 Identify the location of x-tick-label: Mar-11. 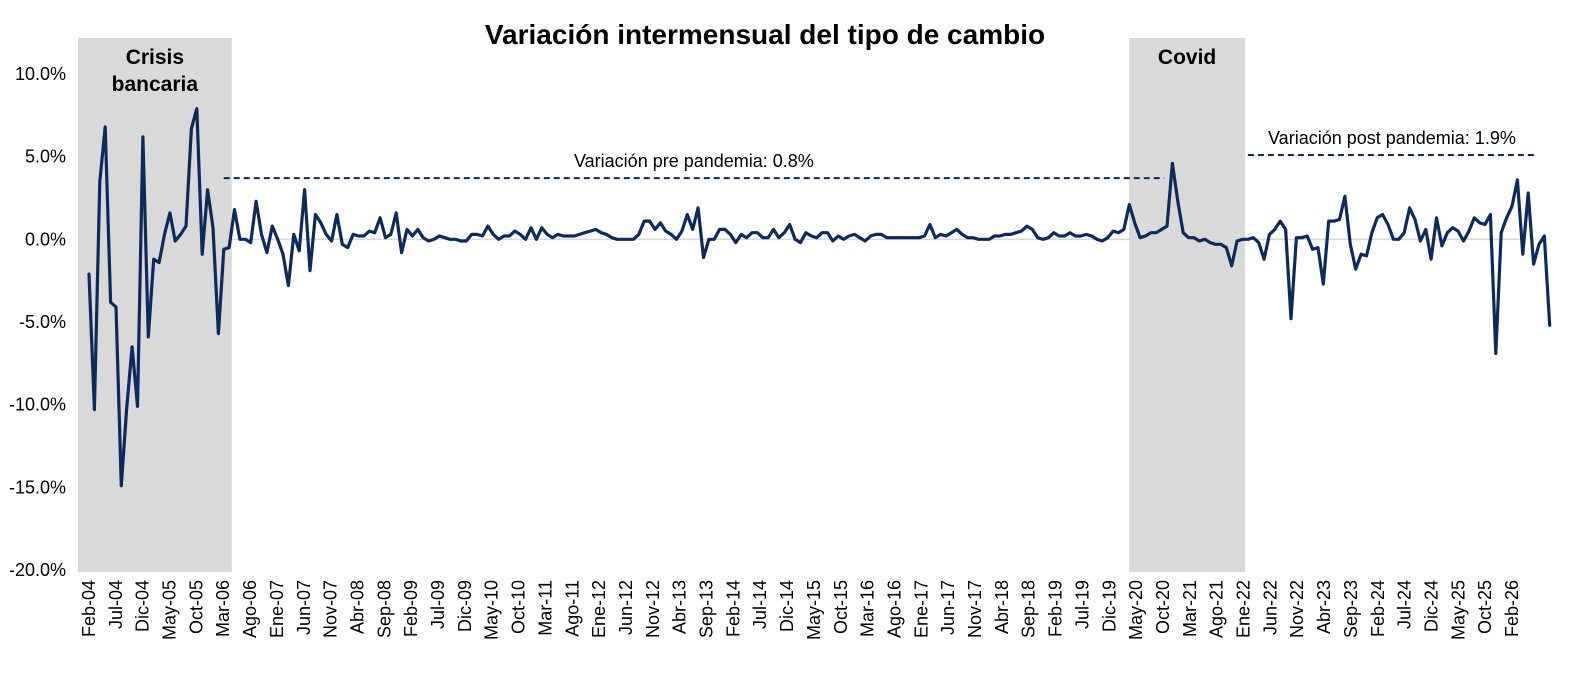
(545, 608).